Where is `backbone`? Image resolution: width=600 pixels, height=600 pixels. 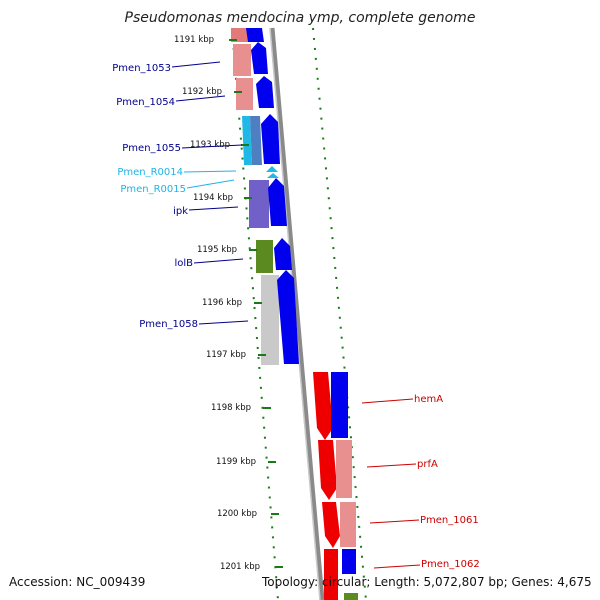 backbone is located at coordinates (297, 313).